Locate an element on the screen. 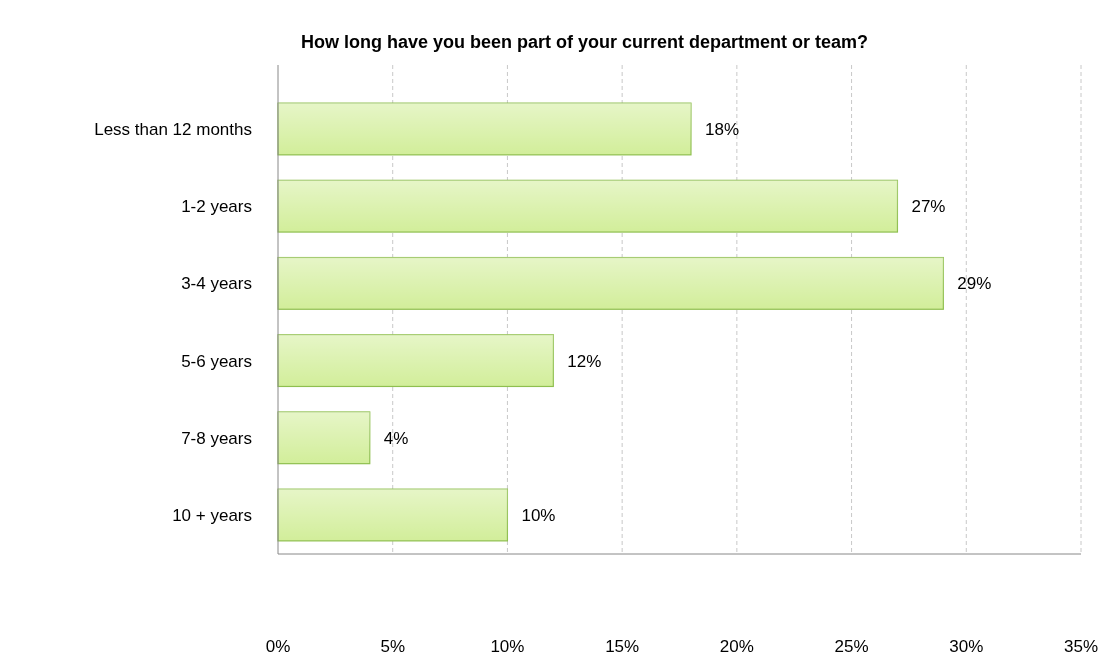 This screenshot has width=1109, height=659. x-tick-label: 35% is located at coordinates (1081, 646).